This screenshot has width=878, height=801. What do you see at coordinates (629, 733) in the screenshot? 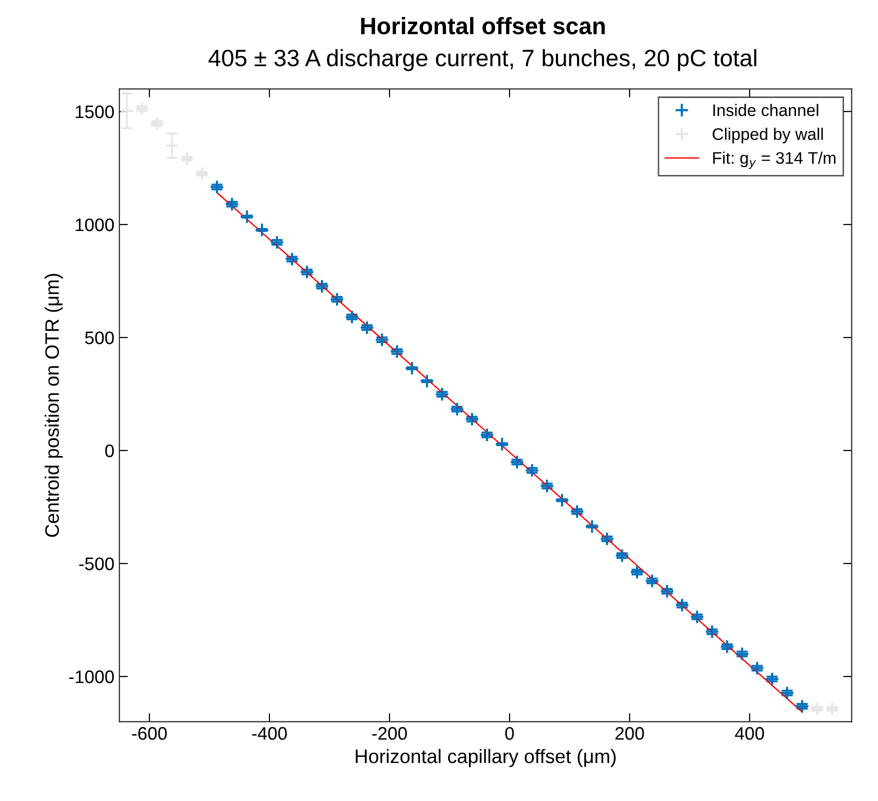
I see `x-tick-label: 200` at bounding box center [629, 733].